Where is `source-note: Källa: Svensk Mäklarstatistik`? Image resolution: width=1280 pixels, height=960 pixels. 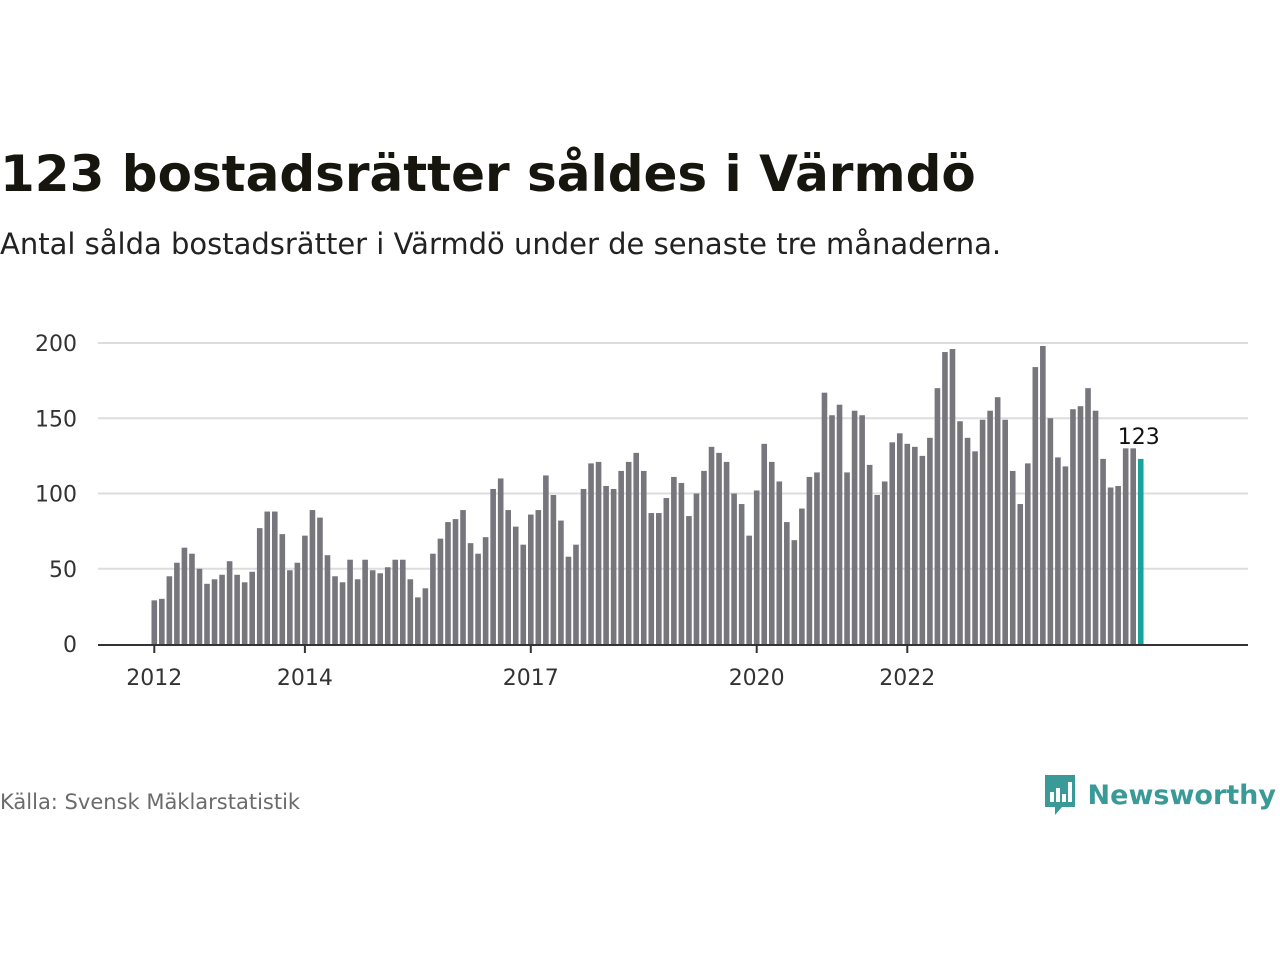
source-note: Källa: Svensk Mäklarstatistik is located at coordinates (150, 802).